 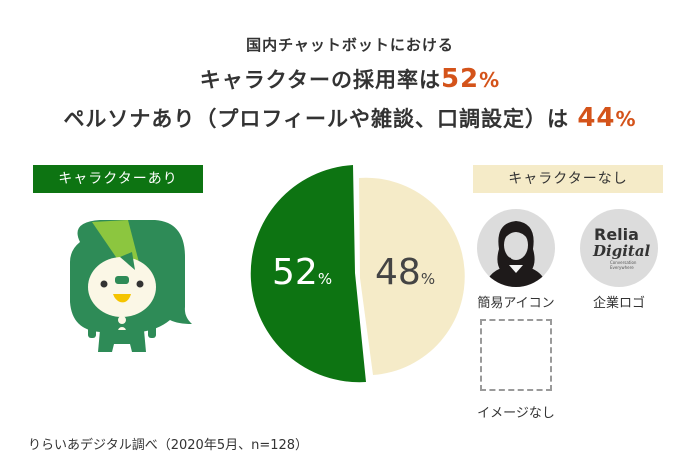 I want to click on title-line-3: ペルソナあり（プロフィールや雑談、口調設定）は 44%, so click(x=350, y=118).